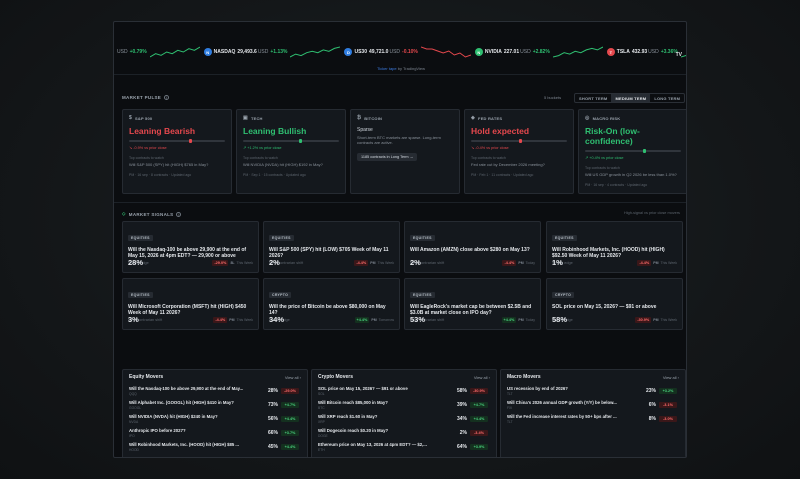 This screenshot has height=479, width=800. What do you see at coordinates (220, 262) in the screenshot?
I see `signal-change-badge: -29.0%` at bounding box center [220, 262].